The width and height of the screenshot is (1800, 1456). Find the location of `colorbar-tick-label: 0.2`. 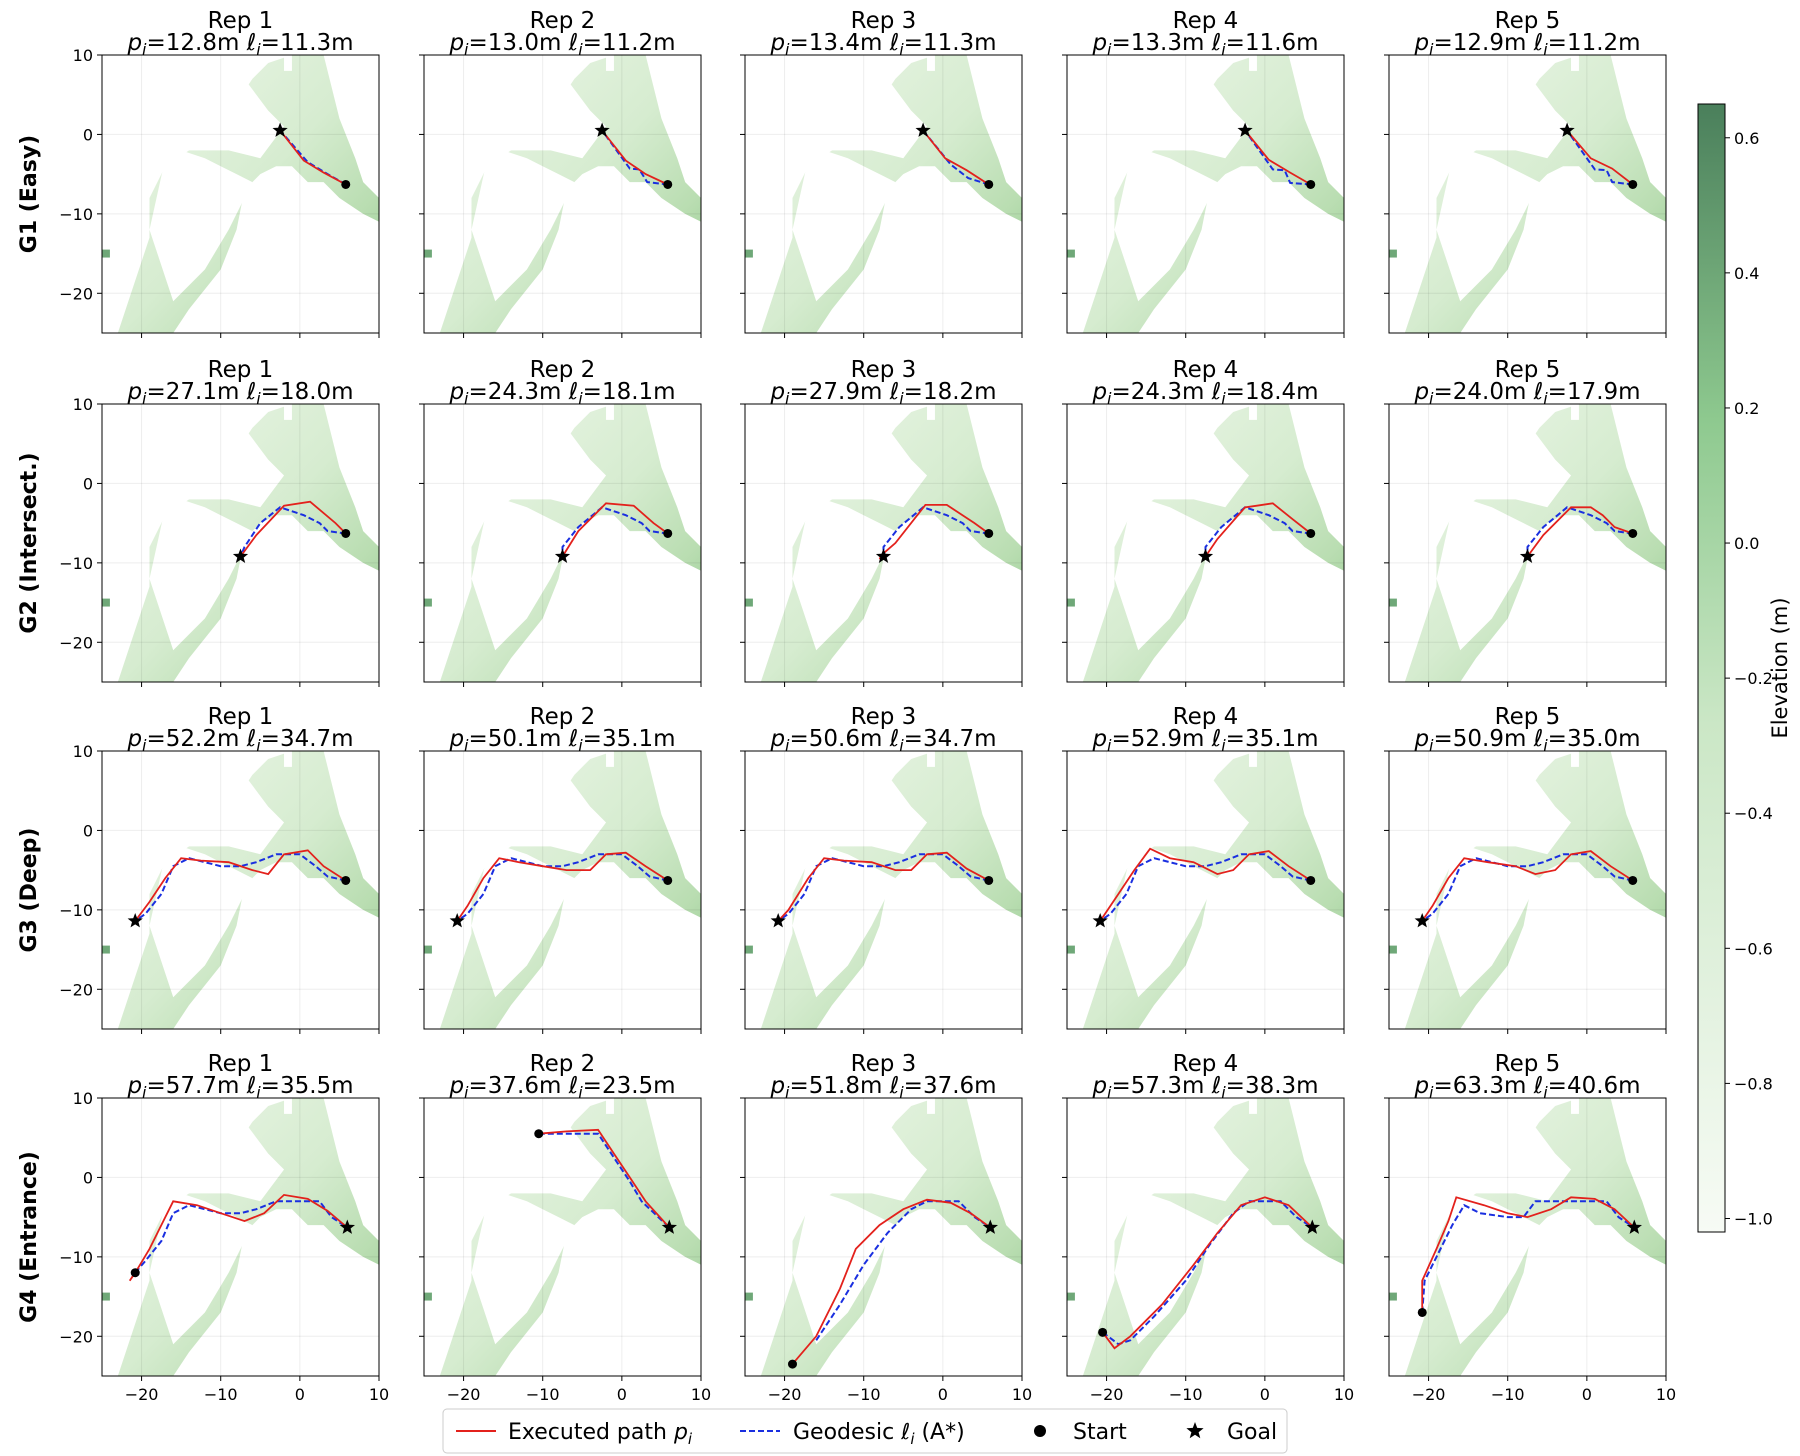

colorbar-tick-label: 0.2 is located at coordinates (1746, 408).